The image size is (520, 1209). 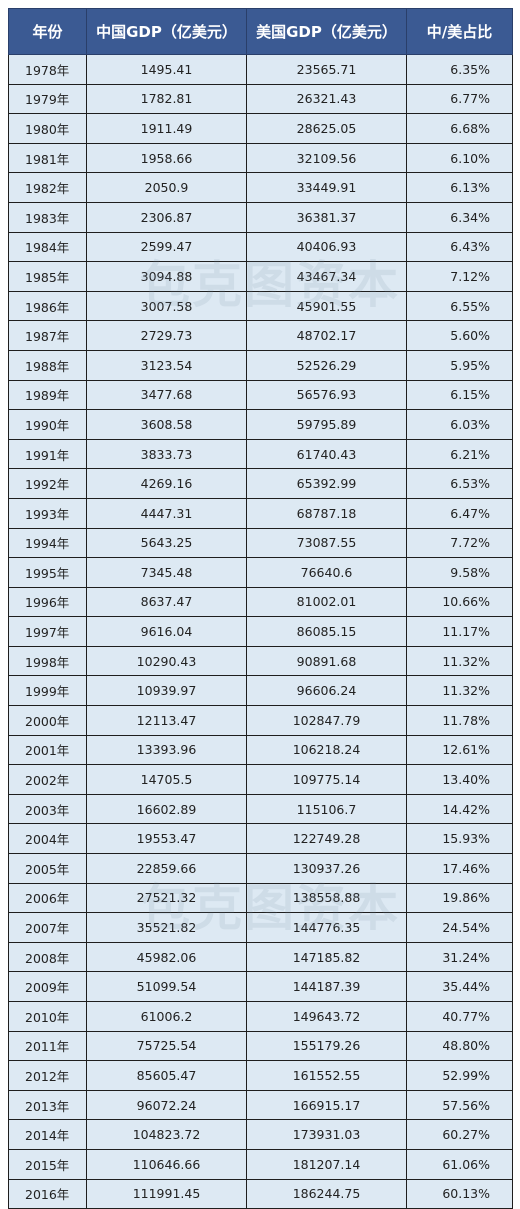 I want to click on cell-year: 1989年, so click(x=47, y=395).